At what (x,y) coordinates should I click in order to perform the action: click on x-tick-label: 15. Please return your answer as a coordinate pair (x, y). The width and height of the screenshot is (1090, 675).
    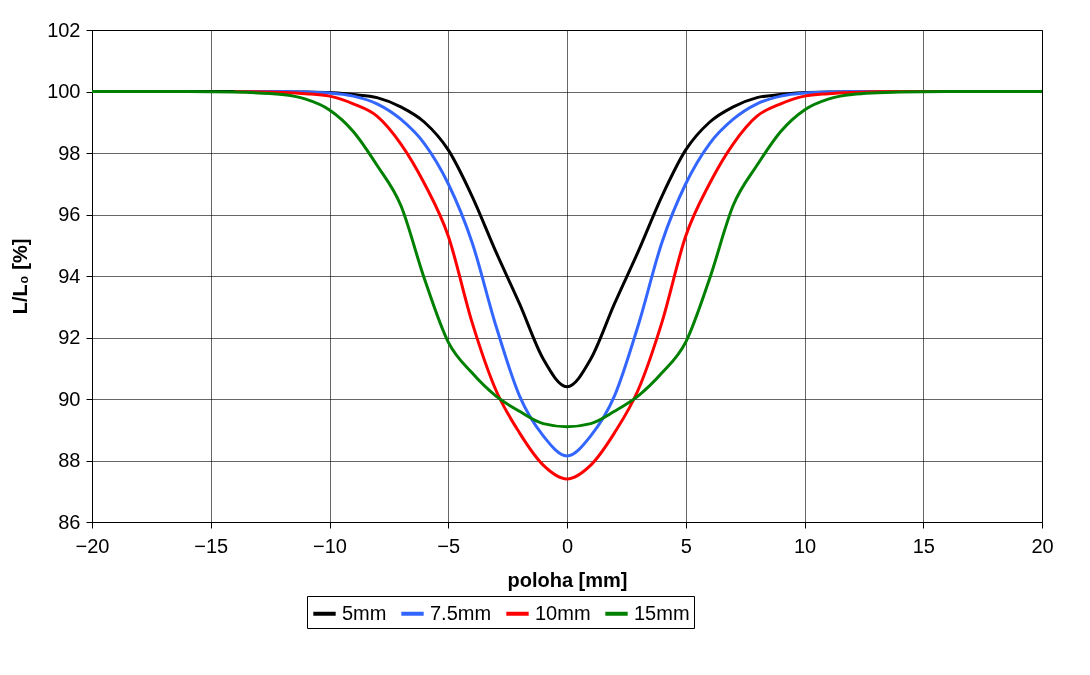
    Looking at the image, I should click on (923, 545).